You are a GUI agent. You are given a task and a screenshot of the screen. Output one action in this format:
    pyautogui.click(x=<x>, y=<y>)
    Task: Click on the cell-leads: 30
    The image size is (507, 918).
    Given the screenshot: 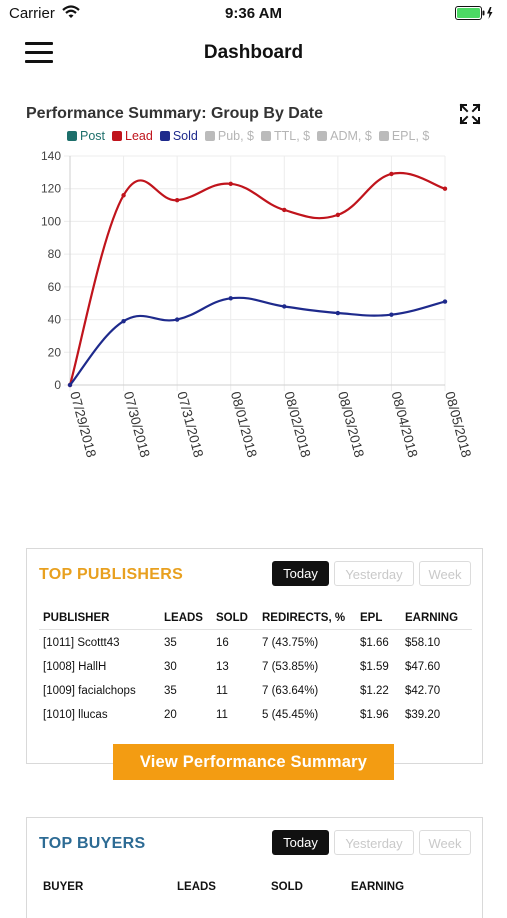 What is the action you would take?
    pyautogui.click(x=170, y=667)
    